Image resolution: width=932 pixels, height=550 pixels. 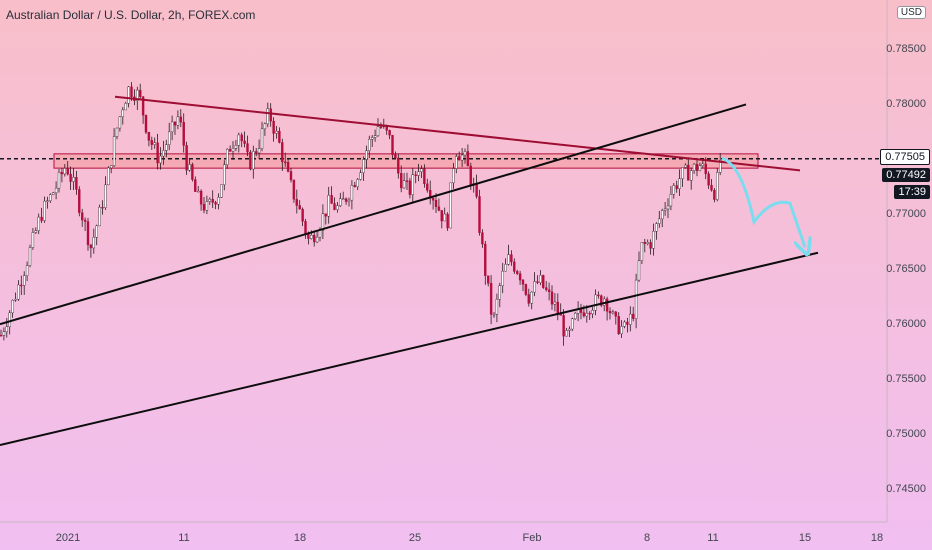 I want to click on x-tick-label: 2021, so click(x=68, y=538).